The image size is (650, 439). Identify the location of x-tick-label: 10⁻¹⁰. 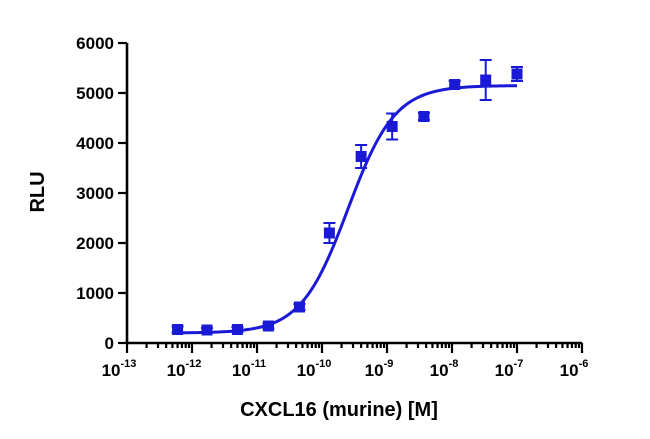
(314, 369).